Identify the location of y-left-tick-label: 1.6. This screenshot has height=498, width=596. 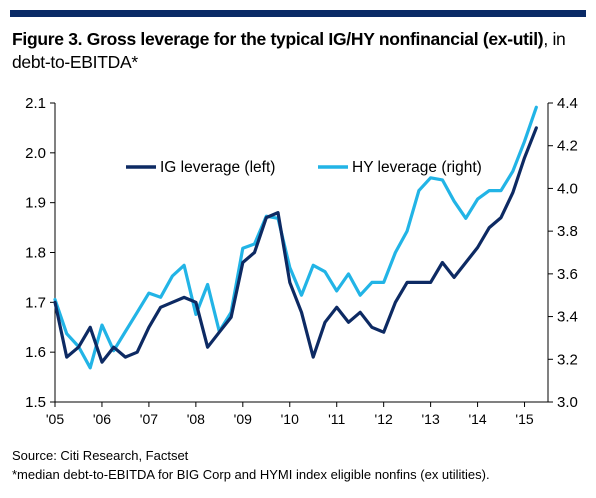
(35, 352).